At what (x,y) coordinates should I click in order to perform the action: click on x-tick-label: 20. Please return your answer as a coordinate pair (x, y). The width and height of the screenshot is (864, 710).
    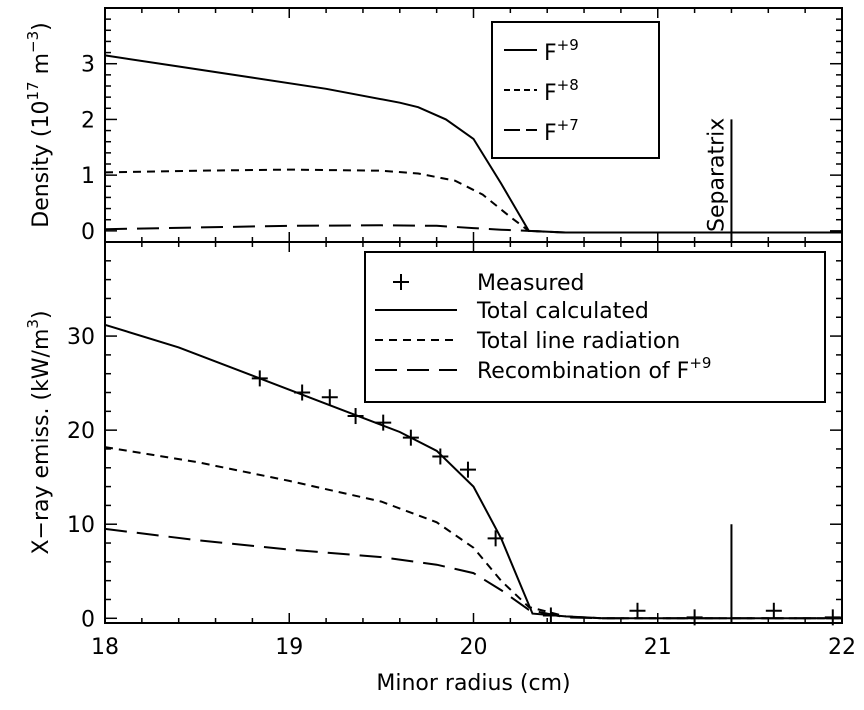
    Looking at the image, I should click on (474, 647).